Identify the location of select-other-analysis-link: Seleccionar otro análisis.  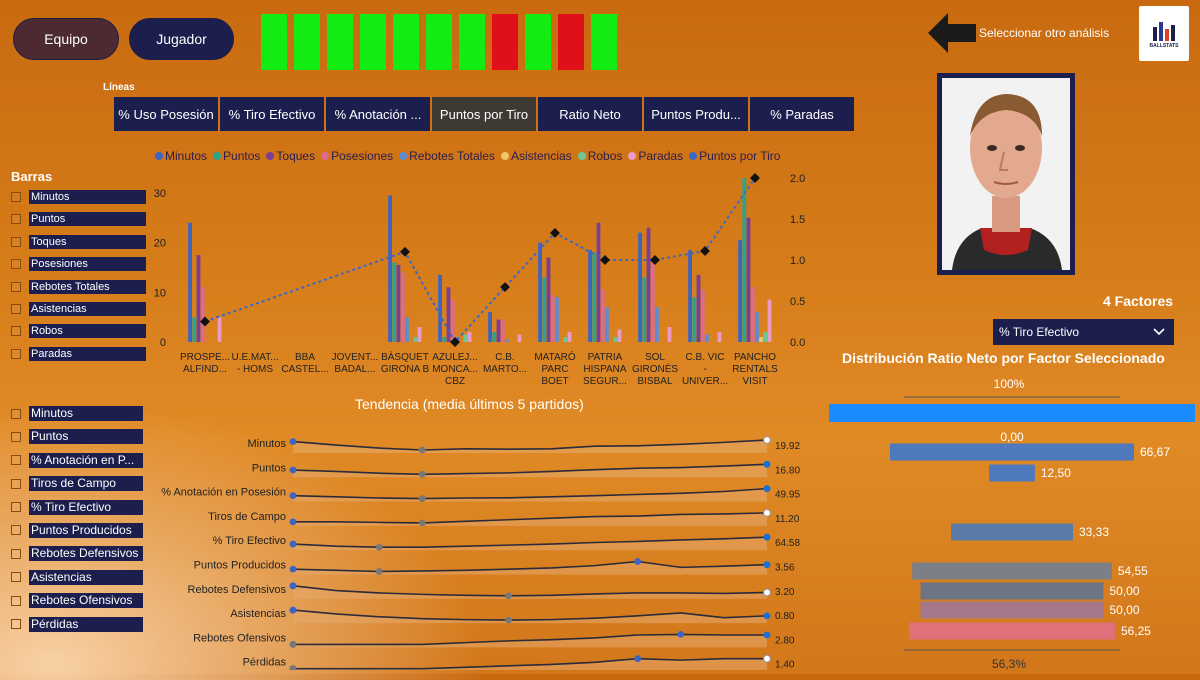
(1044, 33).